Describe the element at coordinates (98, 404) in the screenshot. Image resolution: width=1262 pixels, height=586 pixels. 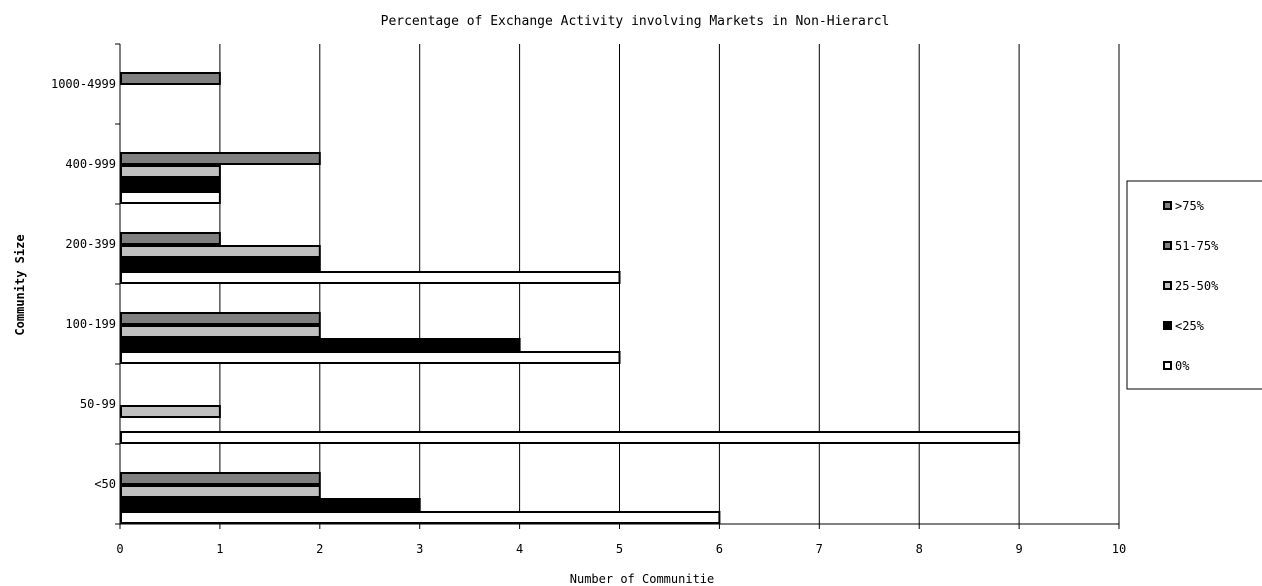
I see `y-tick-label: 50-99` at that location.